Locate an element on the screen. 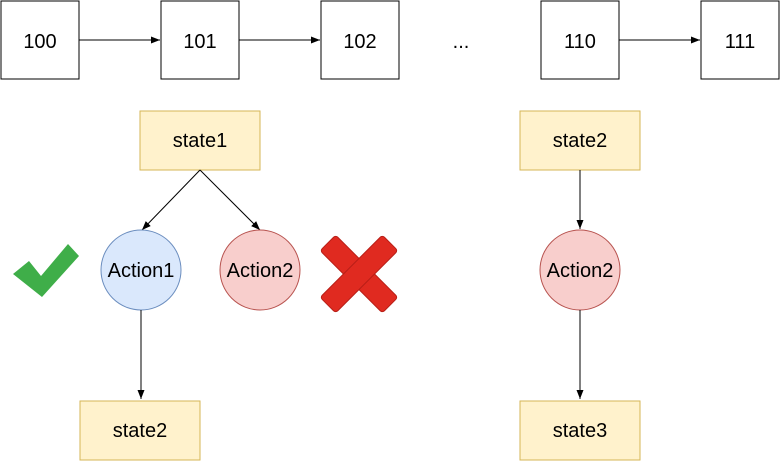 The image size is (781, 461). action2-rejected-node: Action2 is located at coordinates (260, 270).